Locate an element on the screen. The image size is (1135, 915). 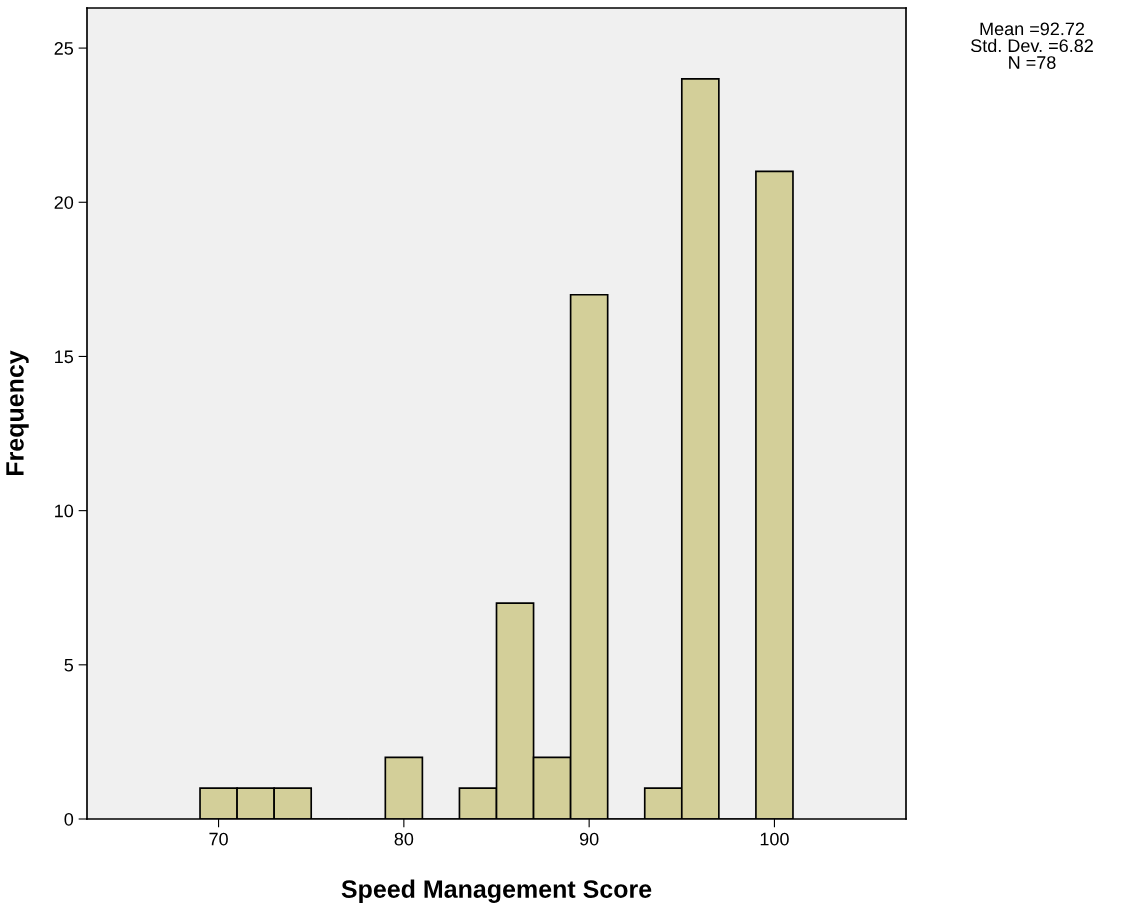
y-tick-label: 10 is located at coordinates (64, 511).